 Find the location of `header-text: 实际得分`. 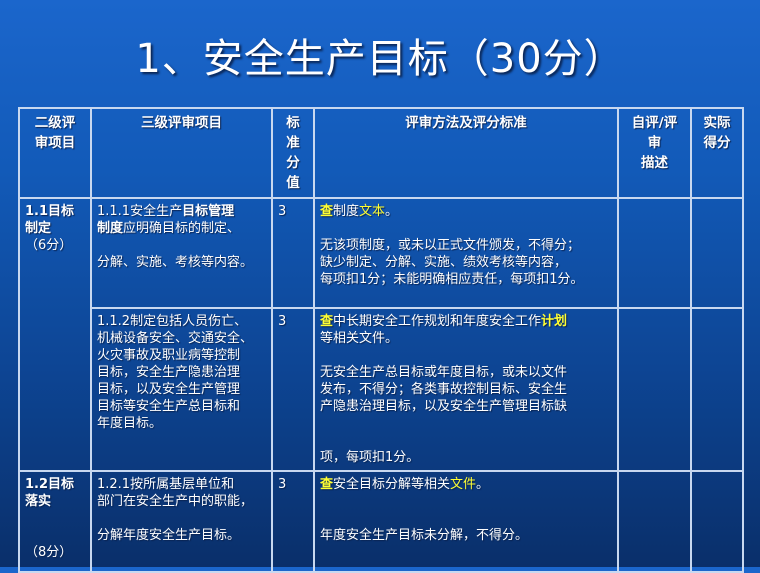

header-text: 实际得分 is located at coordinates (717, 133).